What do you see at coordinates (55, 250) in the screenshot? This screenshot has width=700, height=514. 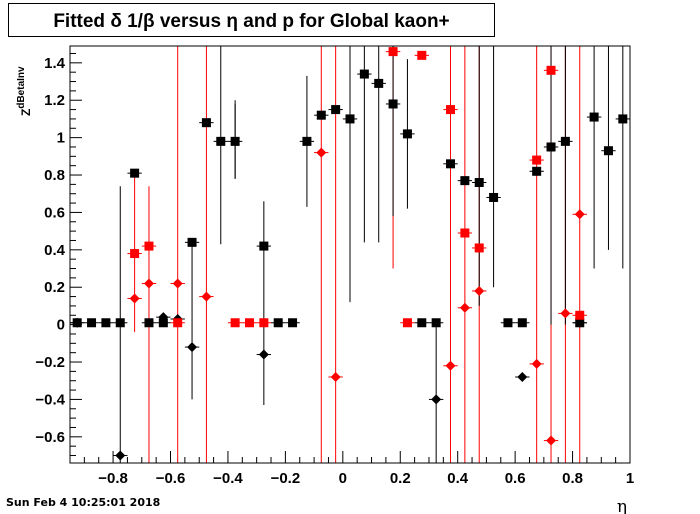 I see `y-tick-label: 0.4` at bounding box center [55, 250].